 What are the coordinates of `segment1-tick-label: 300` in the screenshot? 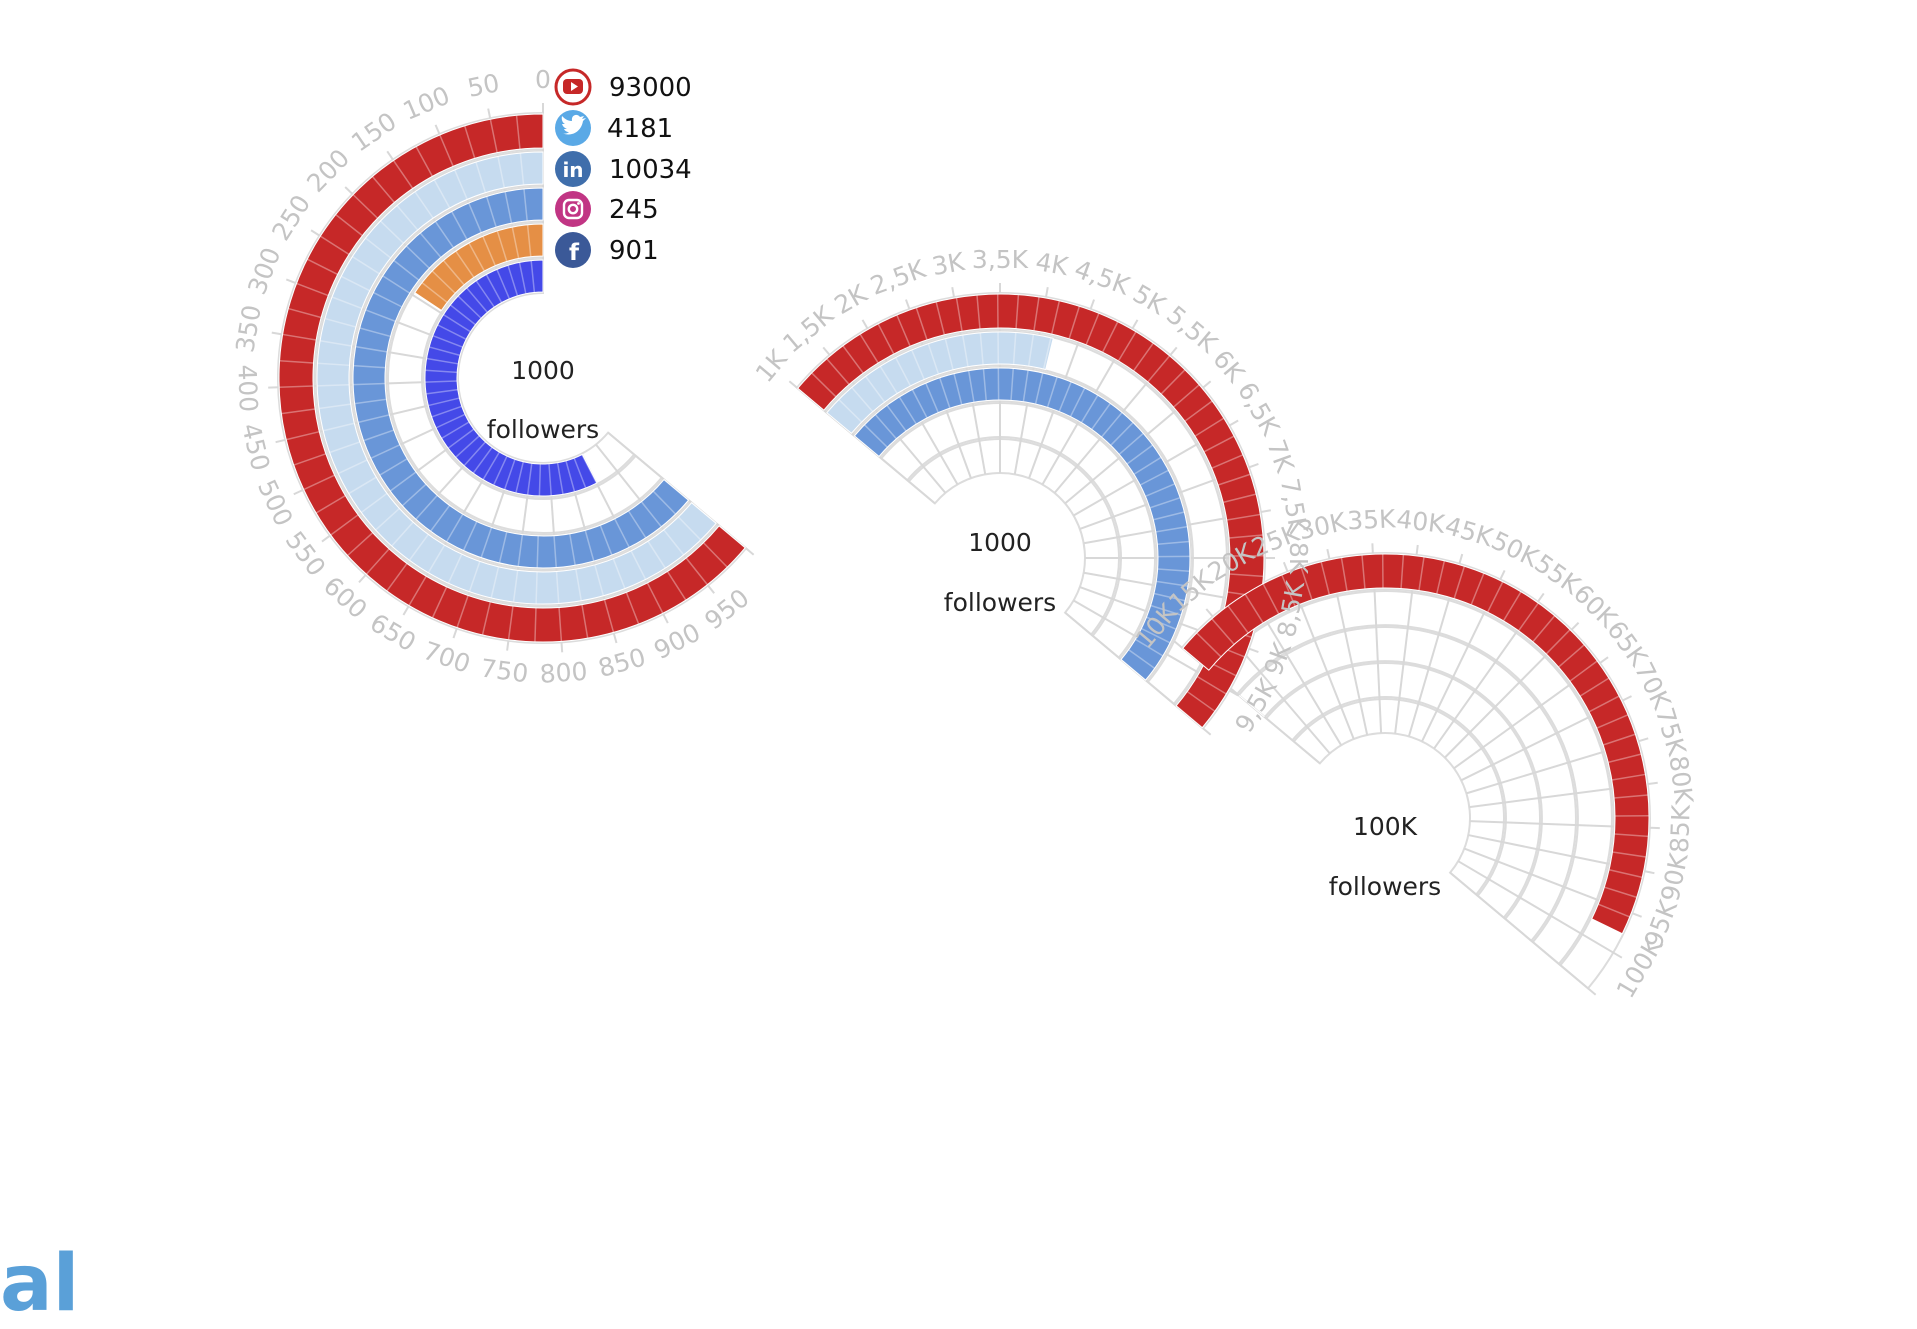 It's located at (264, 271).